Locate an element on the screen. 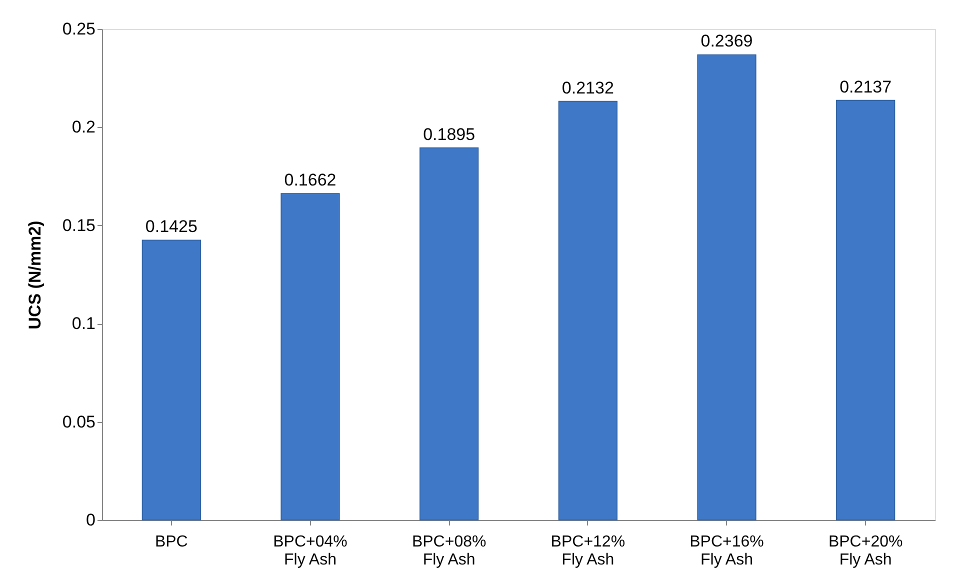 This screenshot has height=577, width=960. y-tick-label: 0.1 is located at coordinates (84, 324).